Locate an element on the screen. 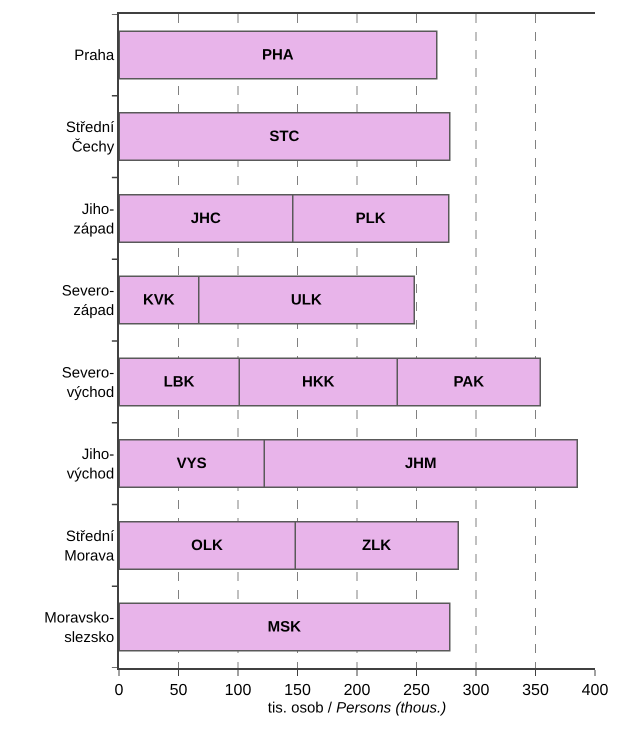 This screenshot has width=620, height=738. y-tick-label: Jiho- východ is located at coordinates (90, 464).